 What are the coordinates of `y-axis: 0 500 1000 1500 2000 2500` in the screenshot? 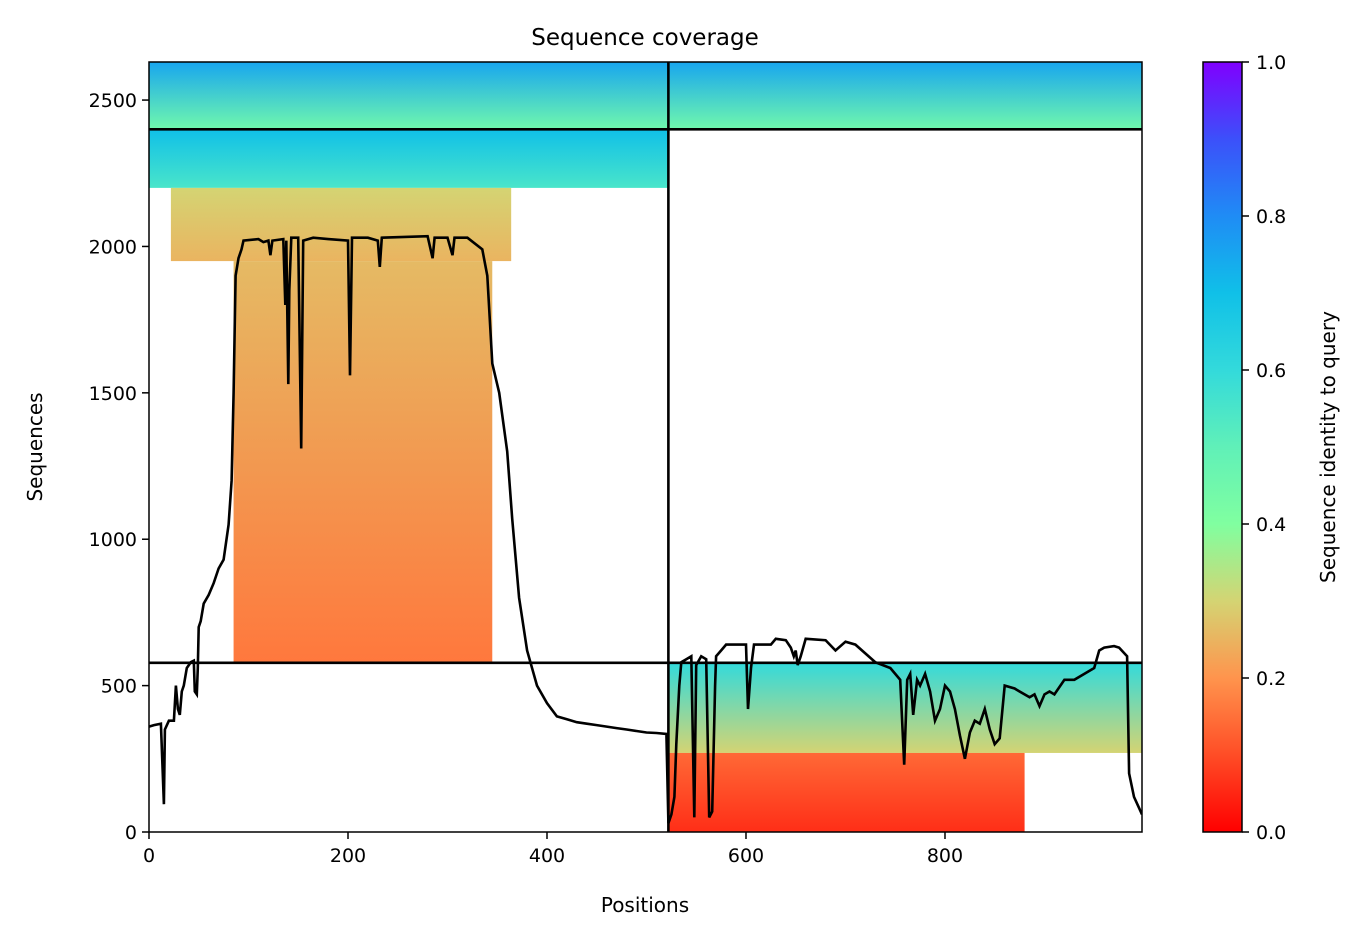 It's located at (119, 467).